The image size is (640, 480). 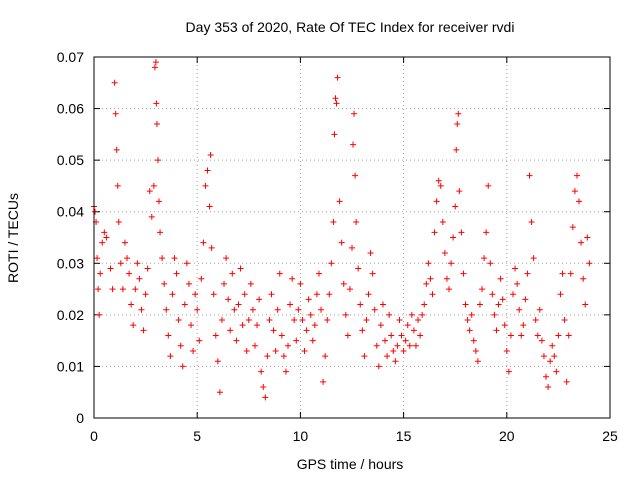 What do you see at coordinates (70, 57) in the screenshot?
I see `y-tick-label: 0.07` at bounding box center [70, 57].